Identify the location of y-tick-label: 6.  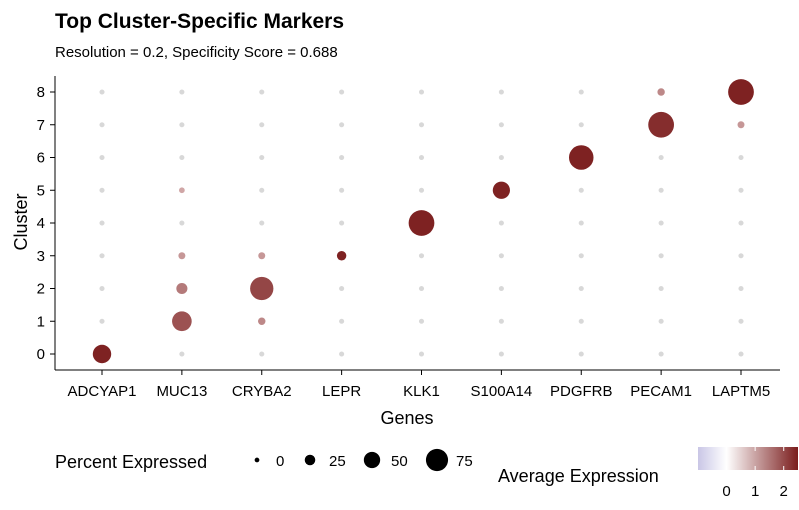
(41, 158).